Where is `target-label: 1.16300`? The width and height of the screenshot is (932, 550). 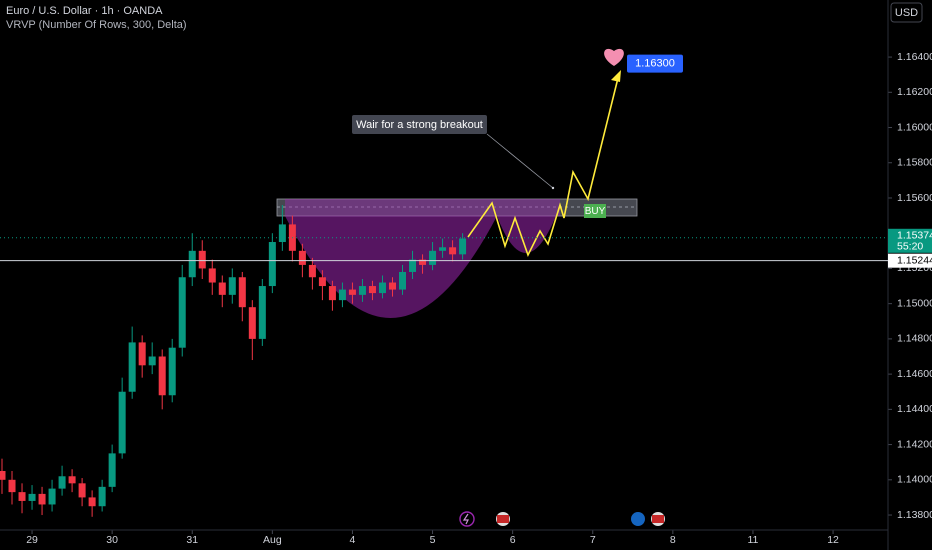 target-label: 1.16300 is located at coordinates (655, 64).